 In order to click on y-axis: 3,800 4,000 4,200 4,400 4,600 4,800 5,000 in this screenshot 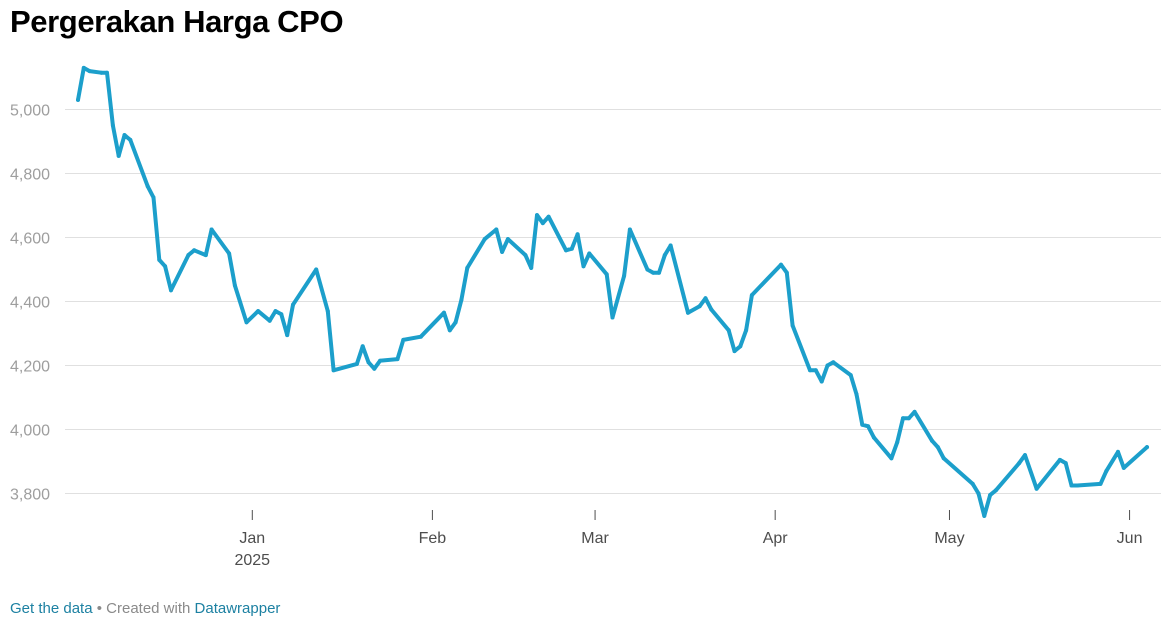, I will do `click(30, 303)`.